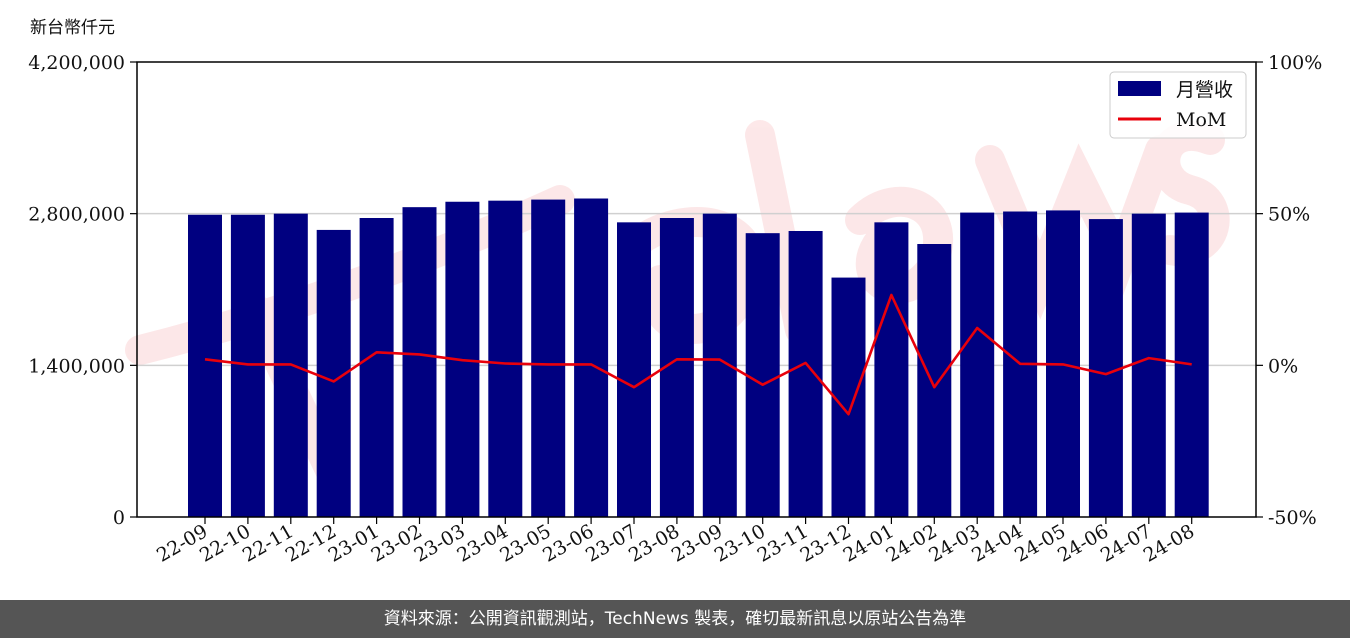  What do you see at coordinates (1169, 543) in the screenshot?
I see `x-tick-label: 24-08` at bounding box center [1169, 543].